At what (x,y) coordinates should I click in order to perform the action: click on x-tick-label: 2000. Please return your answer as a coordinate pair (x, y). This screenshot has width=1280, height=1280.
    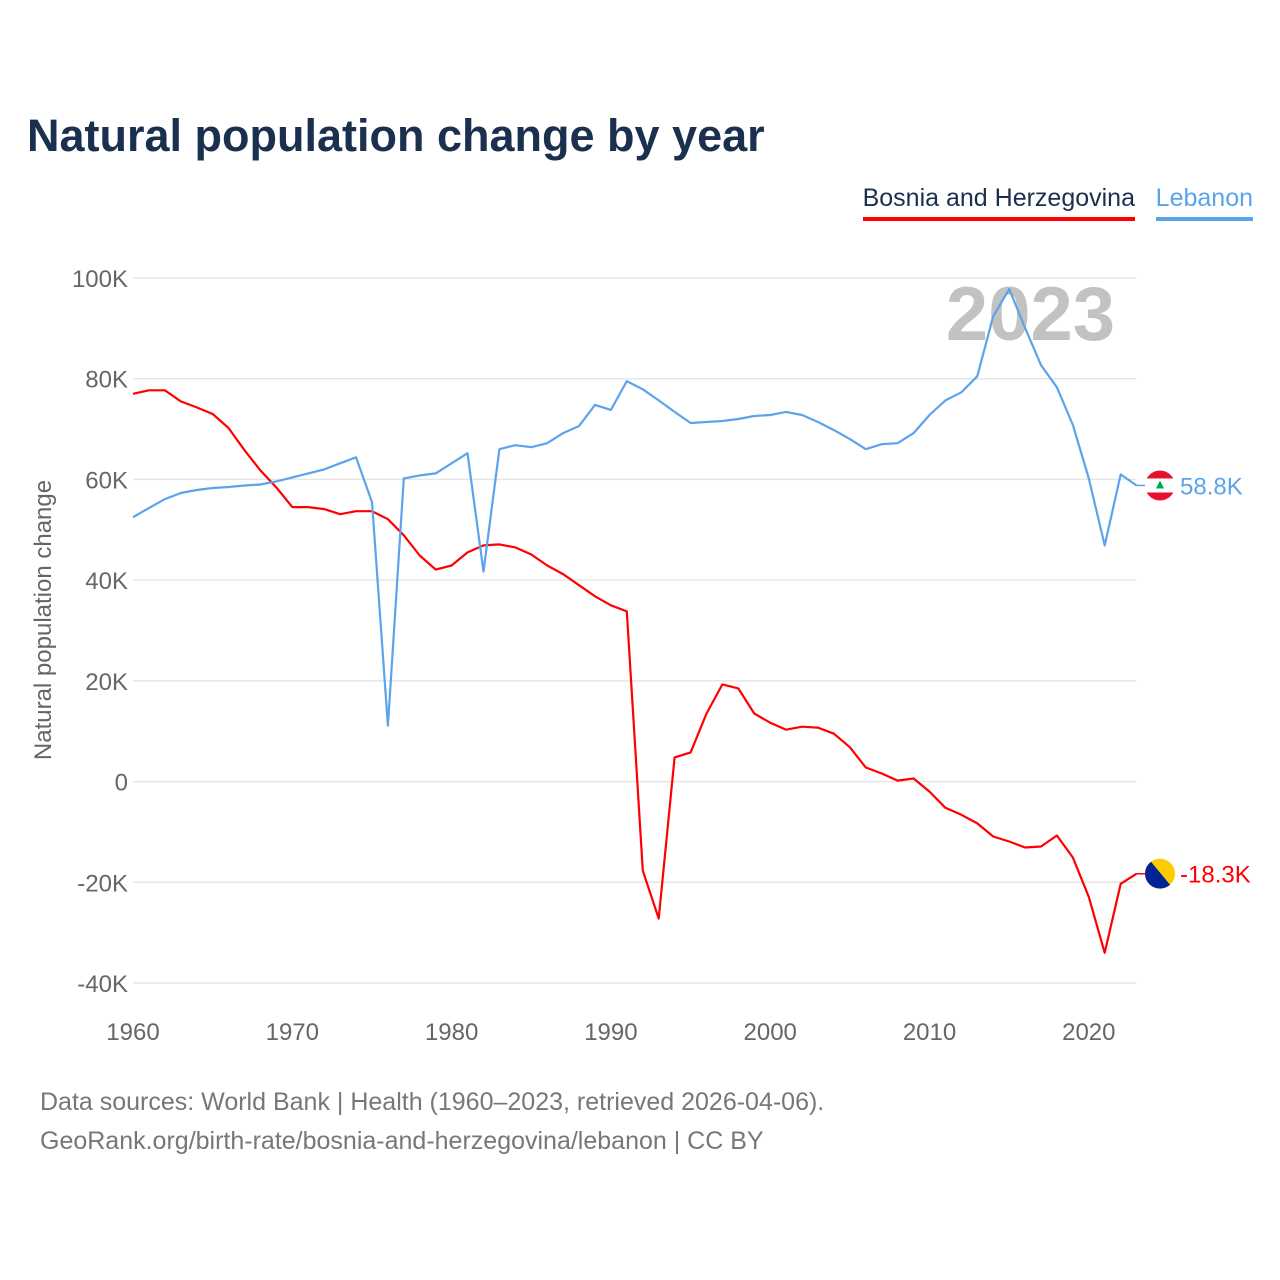
    Looking at the image, I should click on (770, 1032).